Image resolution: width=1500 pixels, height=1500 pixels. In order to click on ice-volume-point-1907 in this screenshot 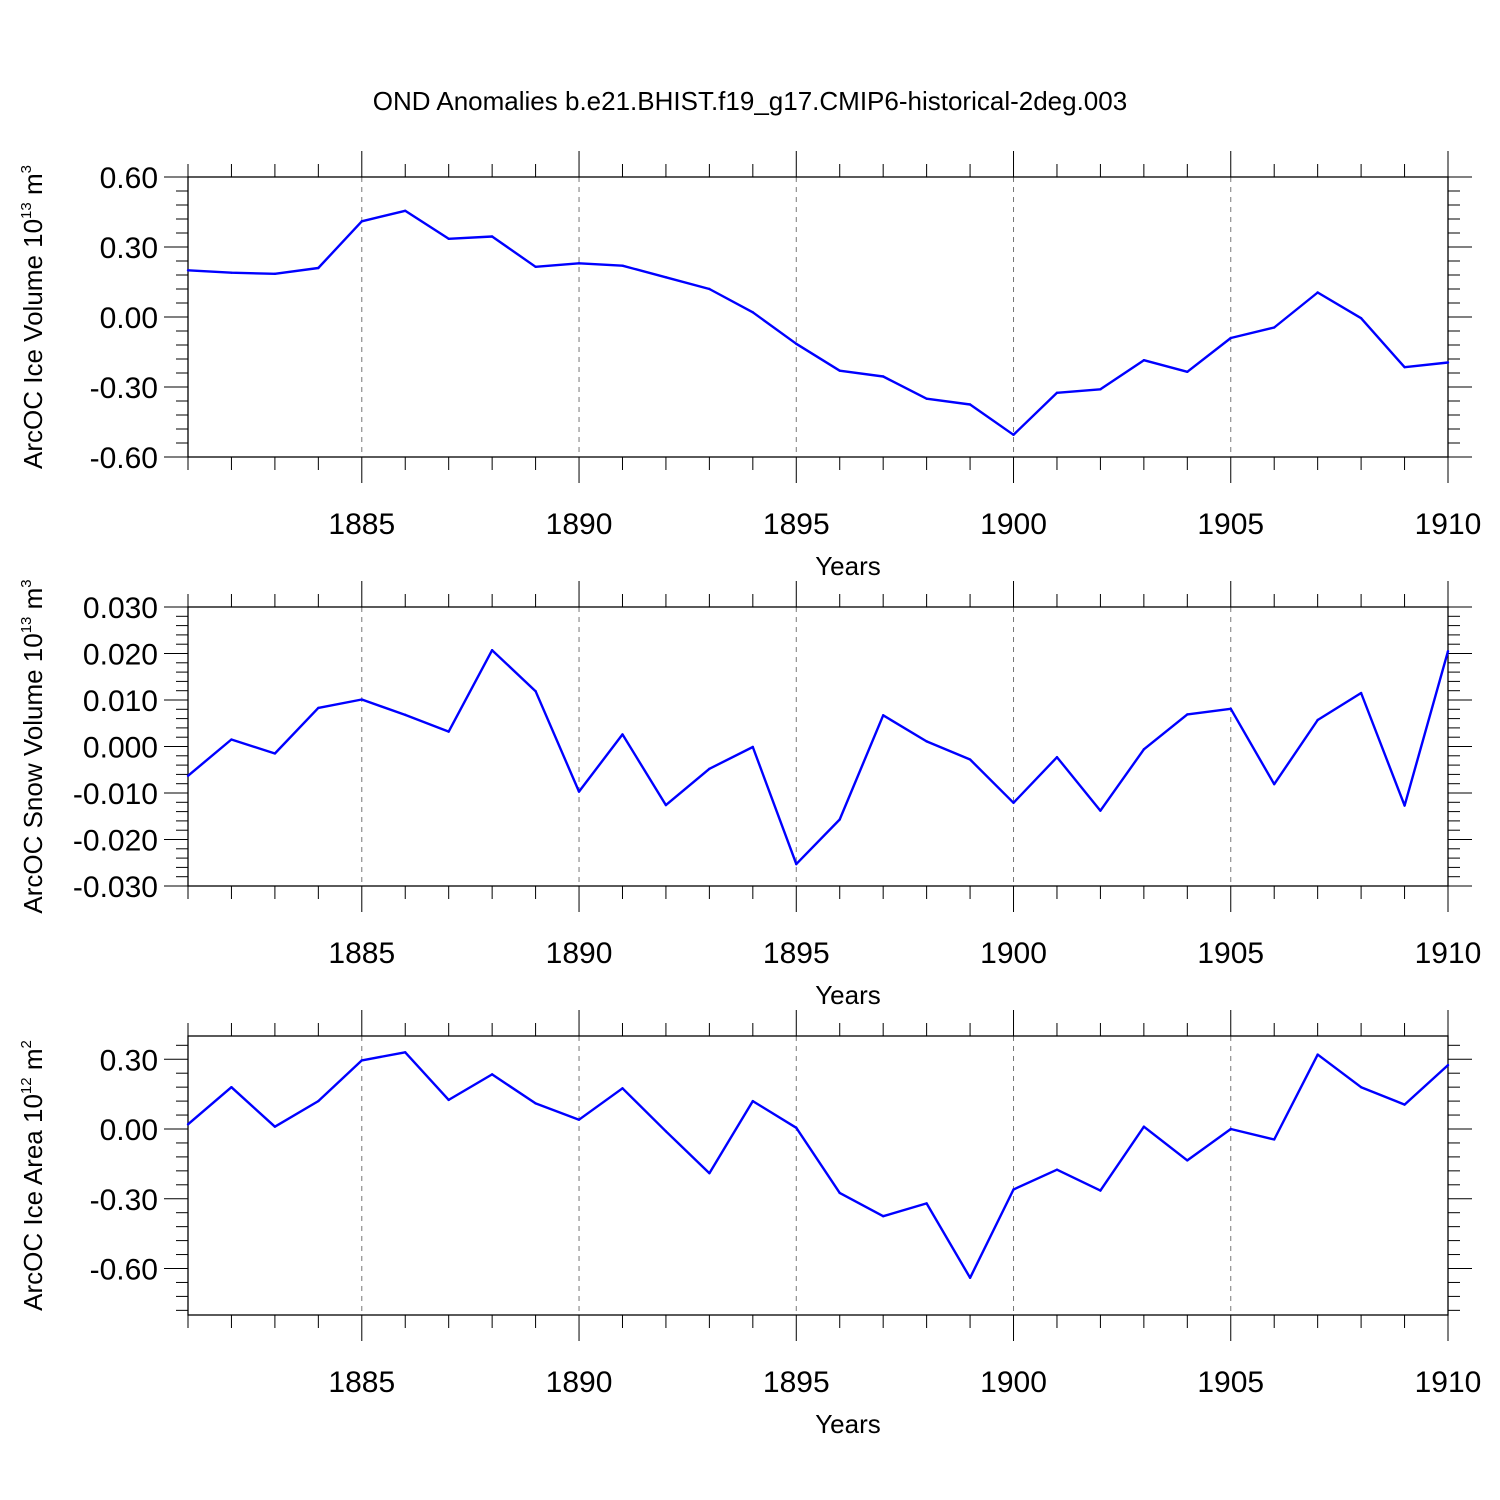, I will do `click(1317, 292)`.